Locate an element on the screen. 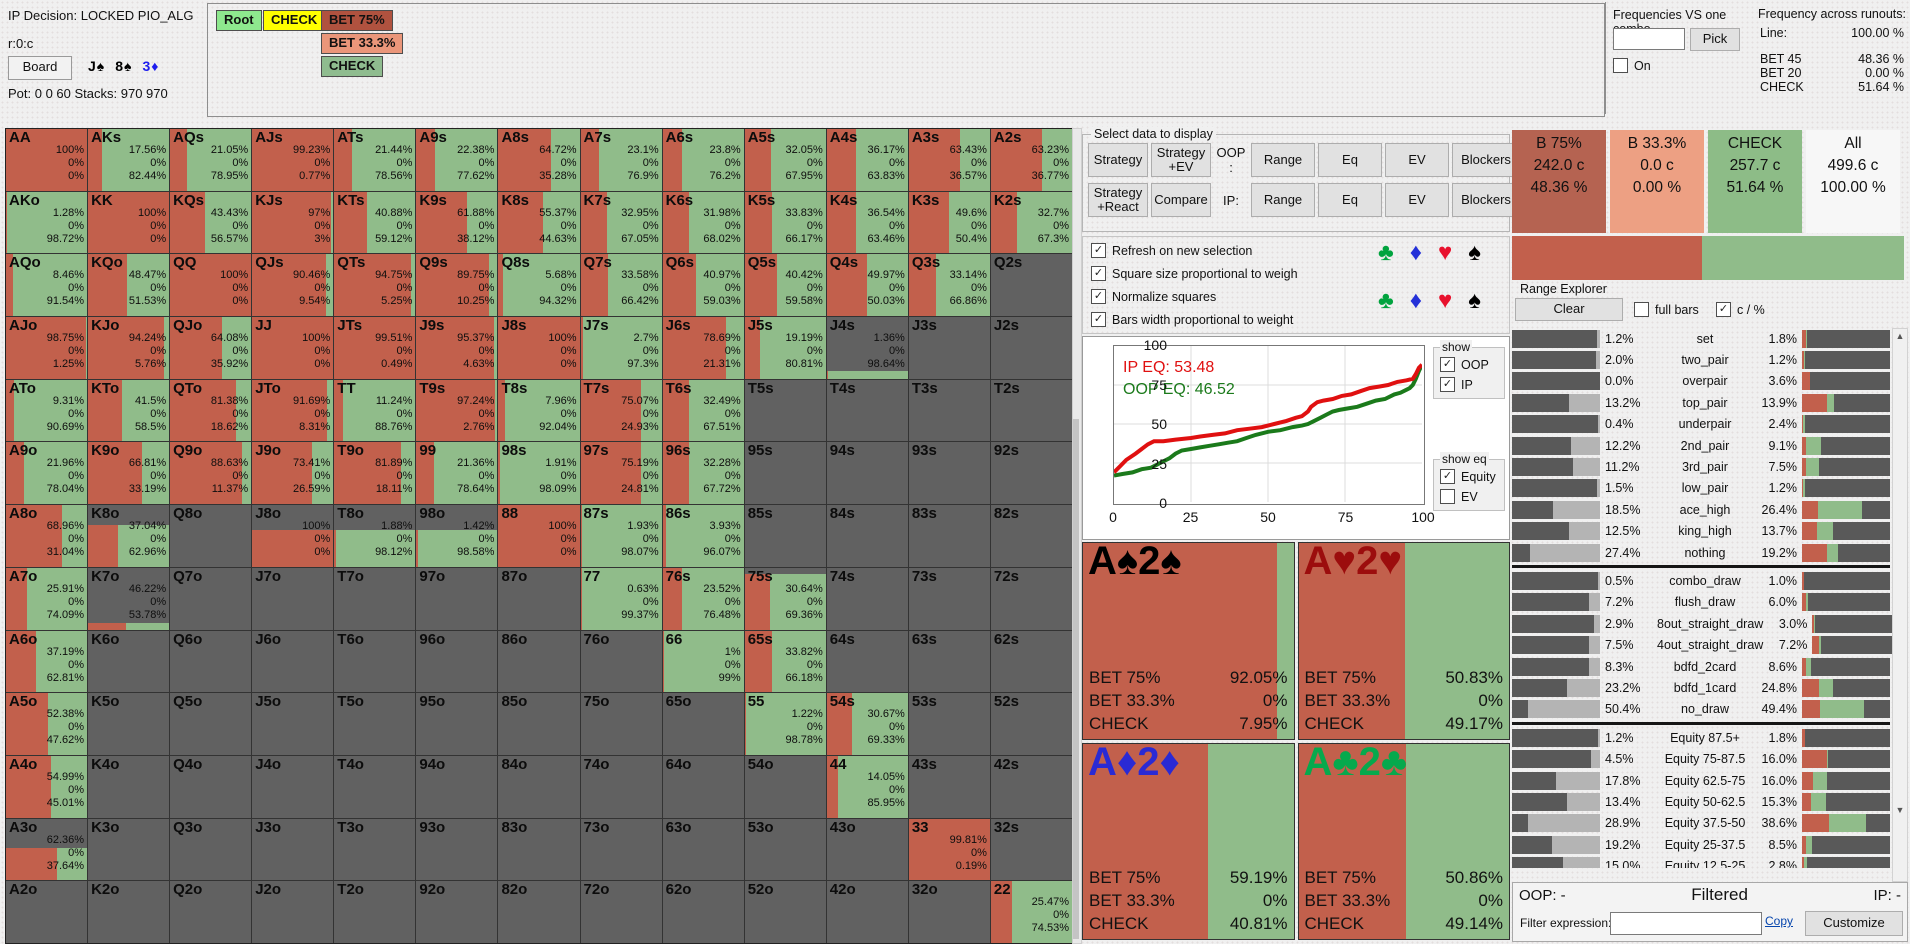 This screenshot has width=1910, height=944. range-row-equity-50-62.5: 13.4% Equity 50-62.5 15.3% is located at coordinates (1701, 801).